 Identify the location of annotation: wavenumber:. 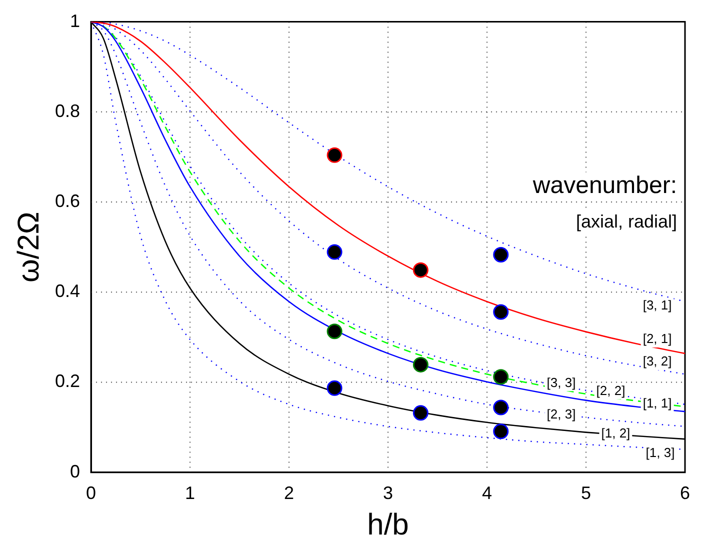
(604, 185).